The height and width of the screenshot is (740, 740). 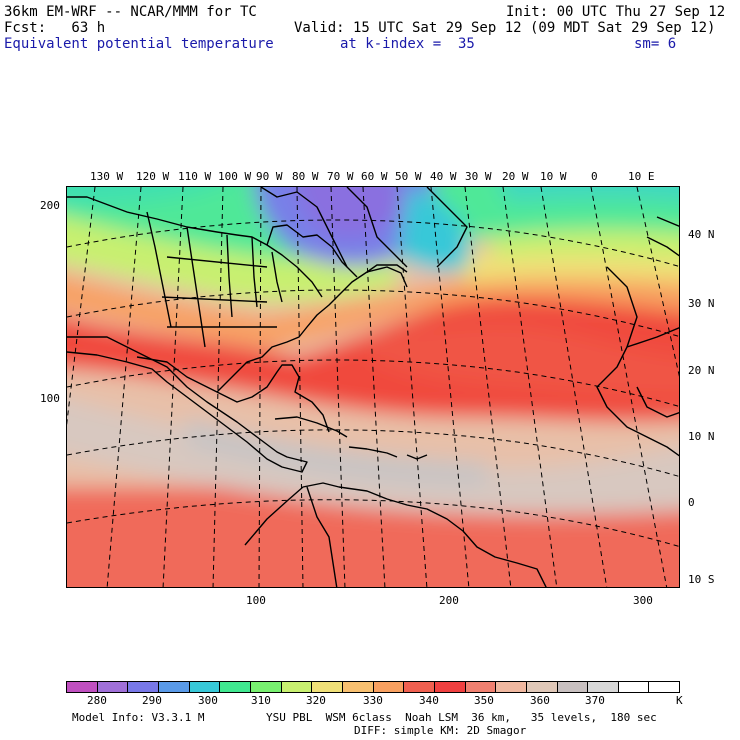 I want to click on grid-y-label: 200, so click(x=50, y=205).